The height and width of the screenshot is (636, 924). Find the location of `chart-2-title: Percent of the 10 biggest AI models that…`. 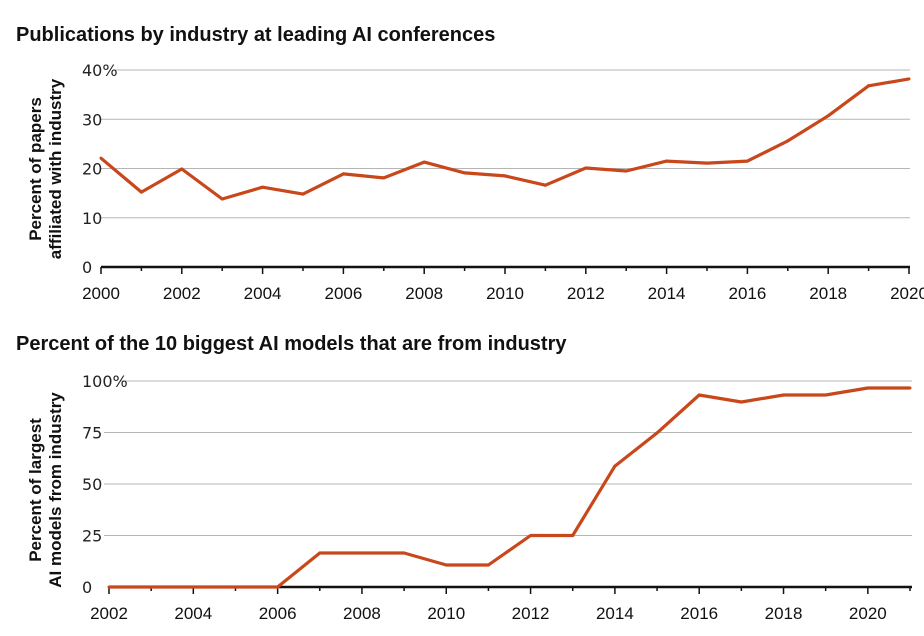

chart-2-title: Percent of the 10 biggest AI models that… is located at coordinates (291, 344).